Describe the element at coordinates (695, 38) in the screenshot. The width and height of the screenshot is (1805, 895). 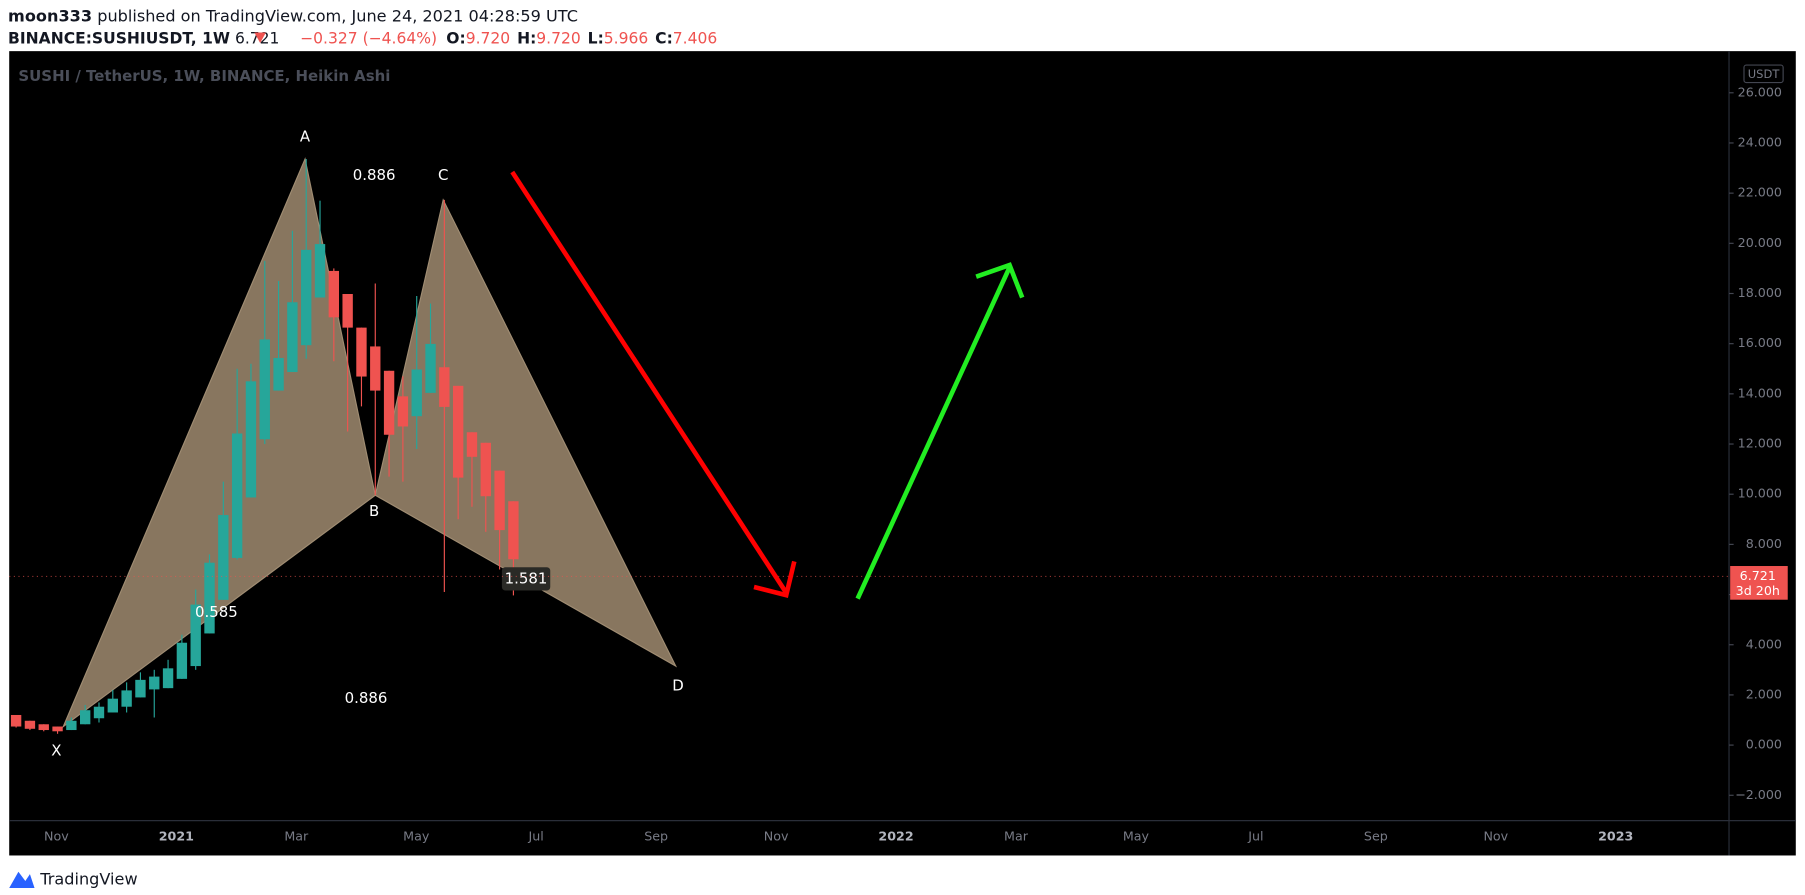
I see `ohlc-value: 7.406` at that location.